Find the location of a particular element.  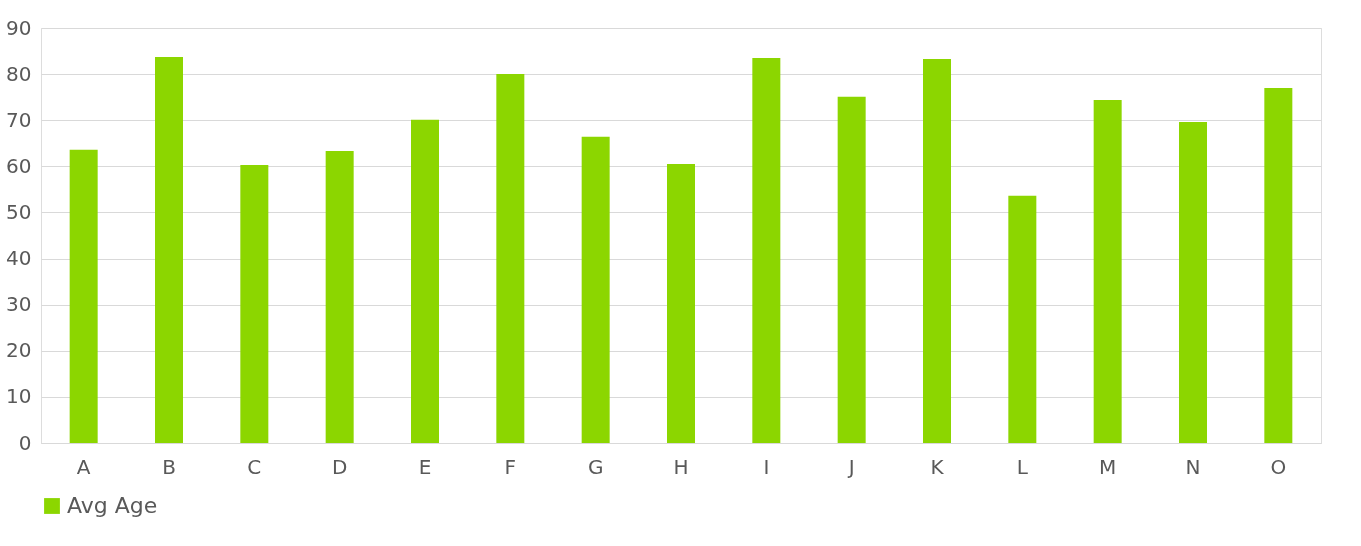

x-tick-label: A is located at coordinates (83, 466).